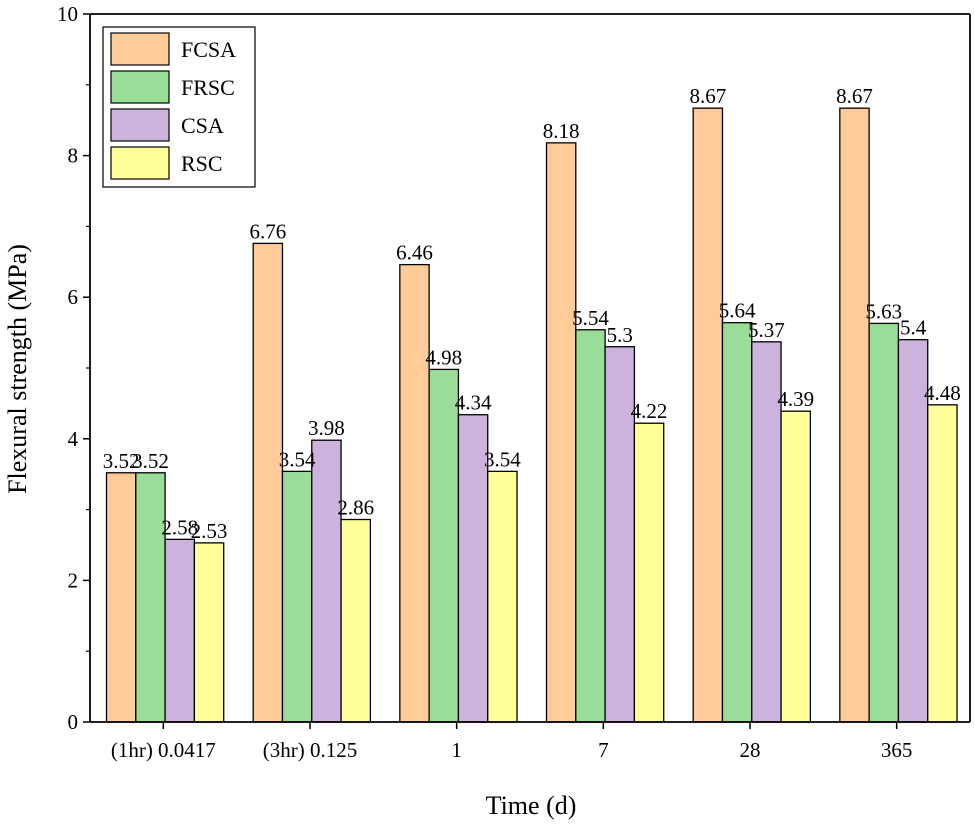 The image size is (975, 829). I want to click on x-axis-title: Time (d), so click(531, 805).